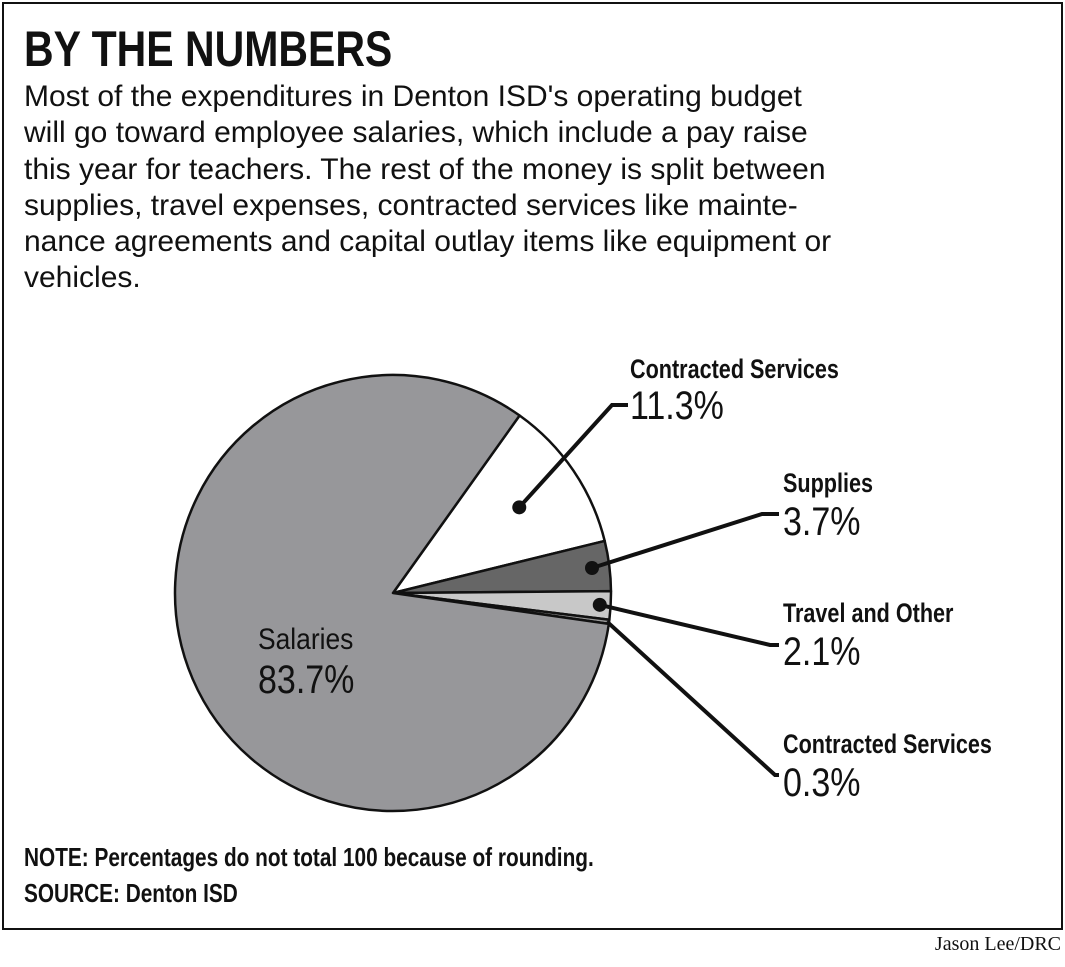 Image resolution: width=1065 pixels, height=967 pixels. I want to click on slice-value: 11.3%, so click(677, 406).